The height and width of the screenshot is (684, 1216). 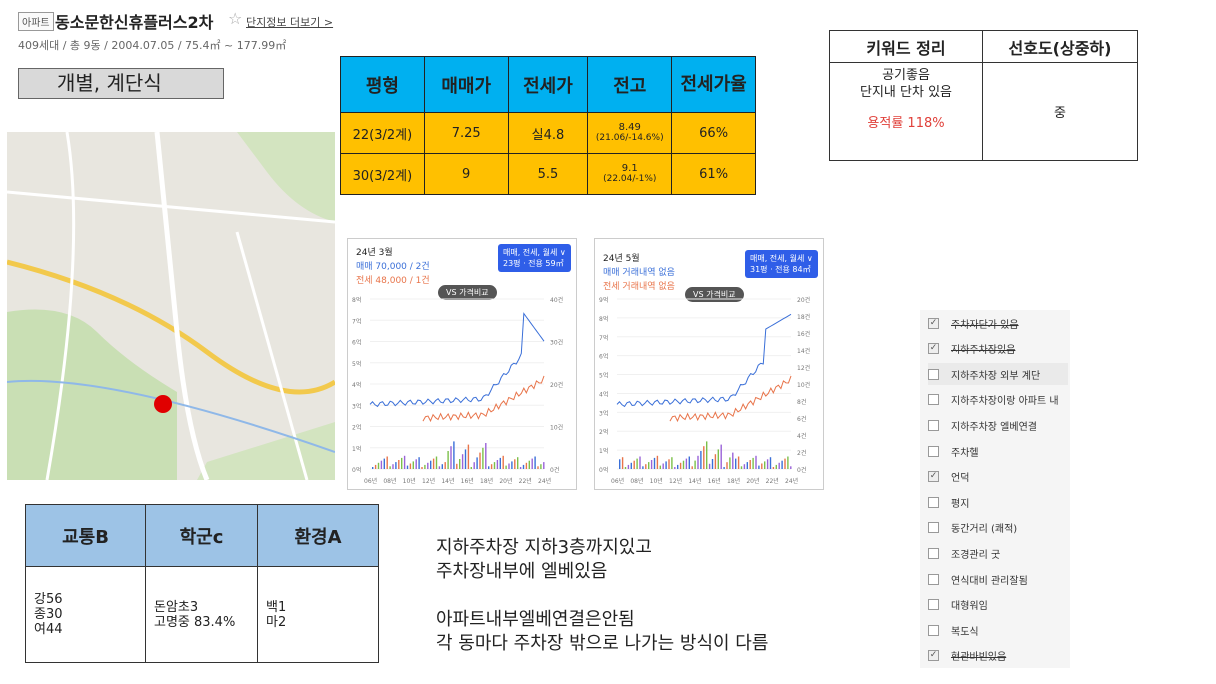 What do you see at coordinates (998, 502) in the screenshot?
I see `checklist-item: 평지` at bounding box center [998, 502].